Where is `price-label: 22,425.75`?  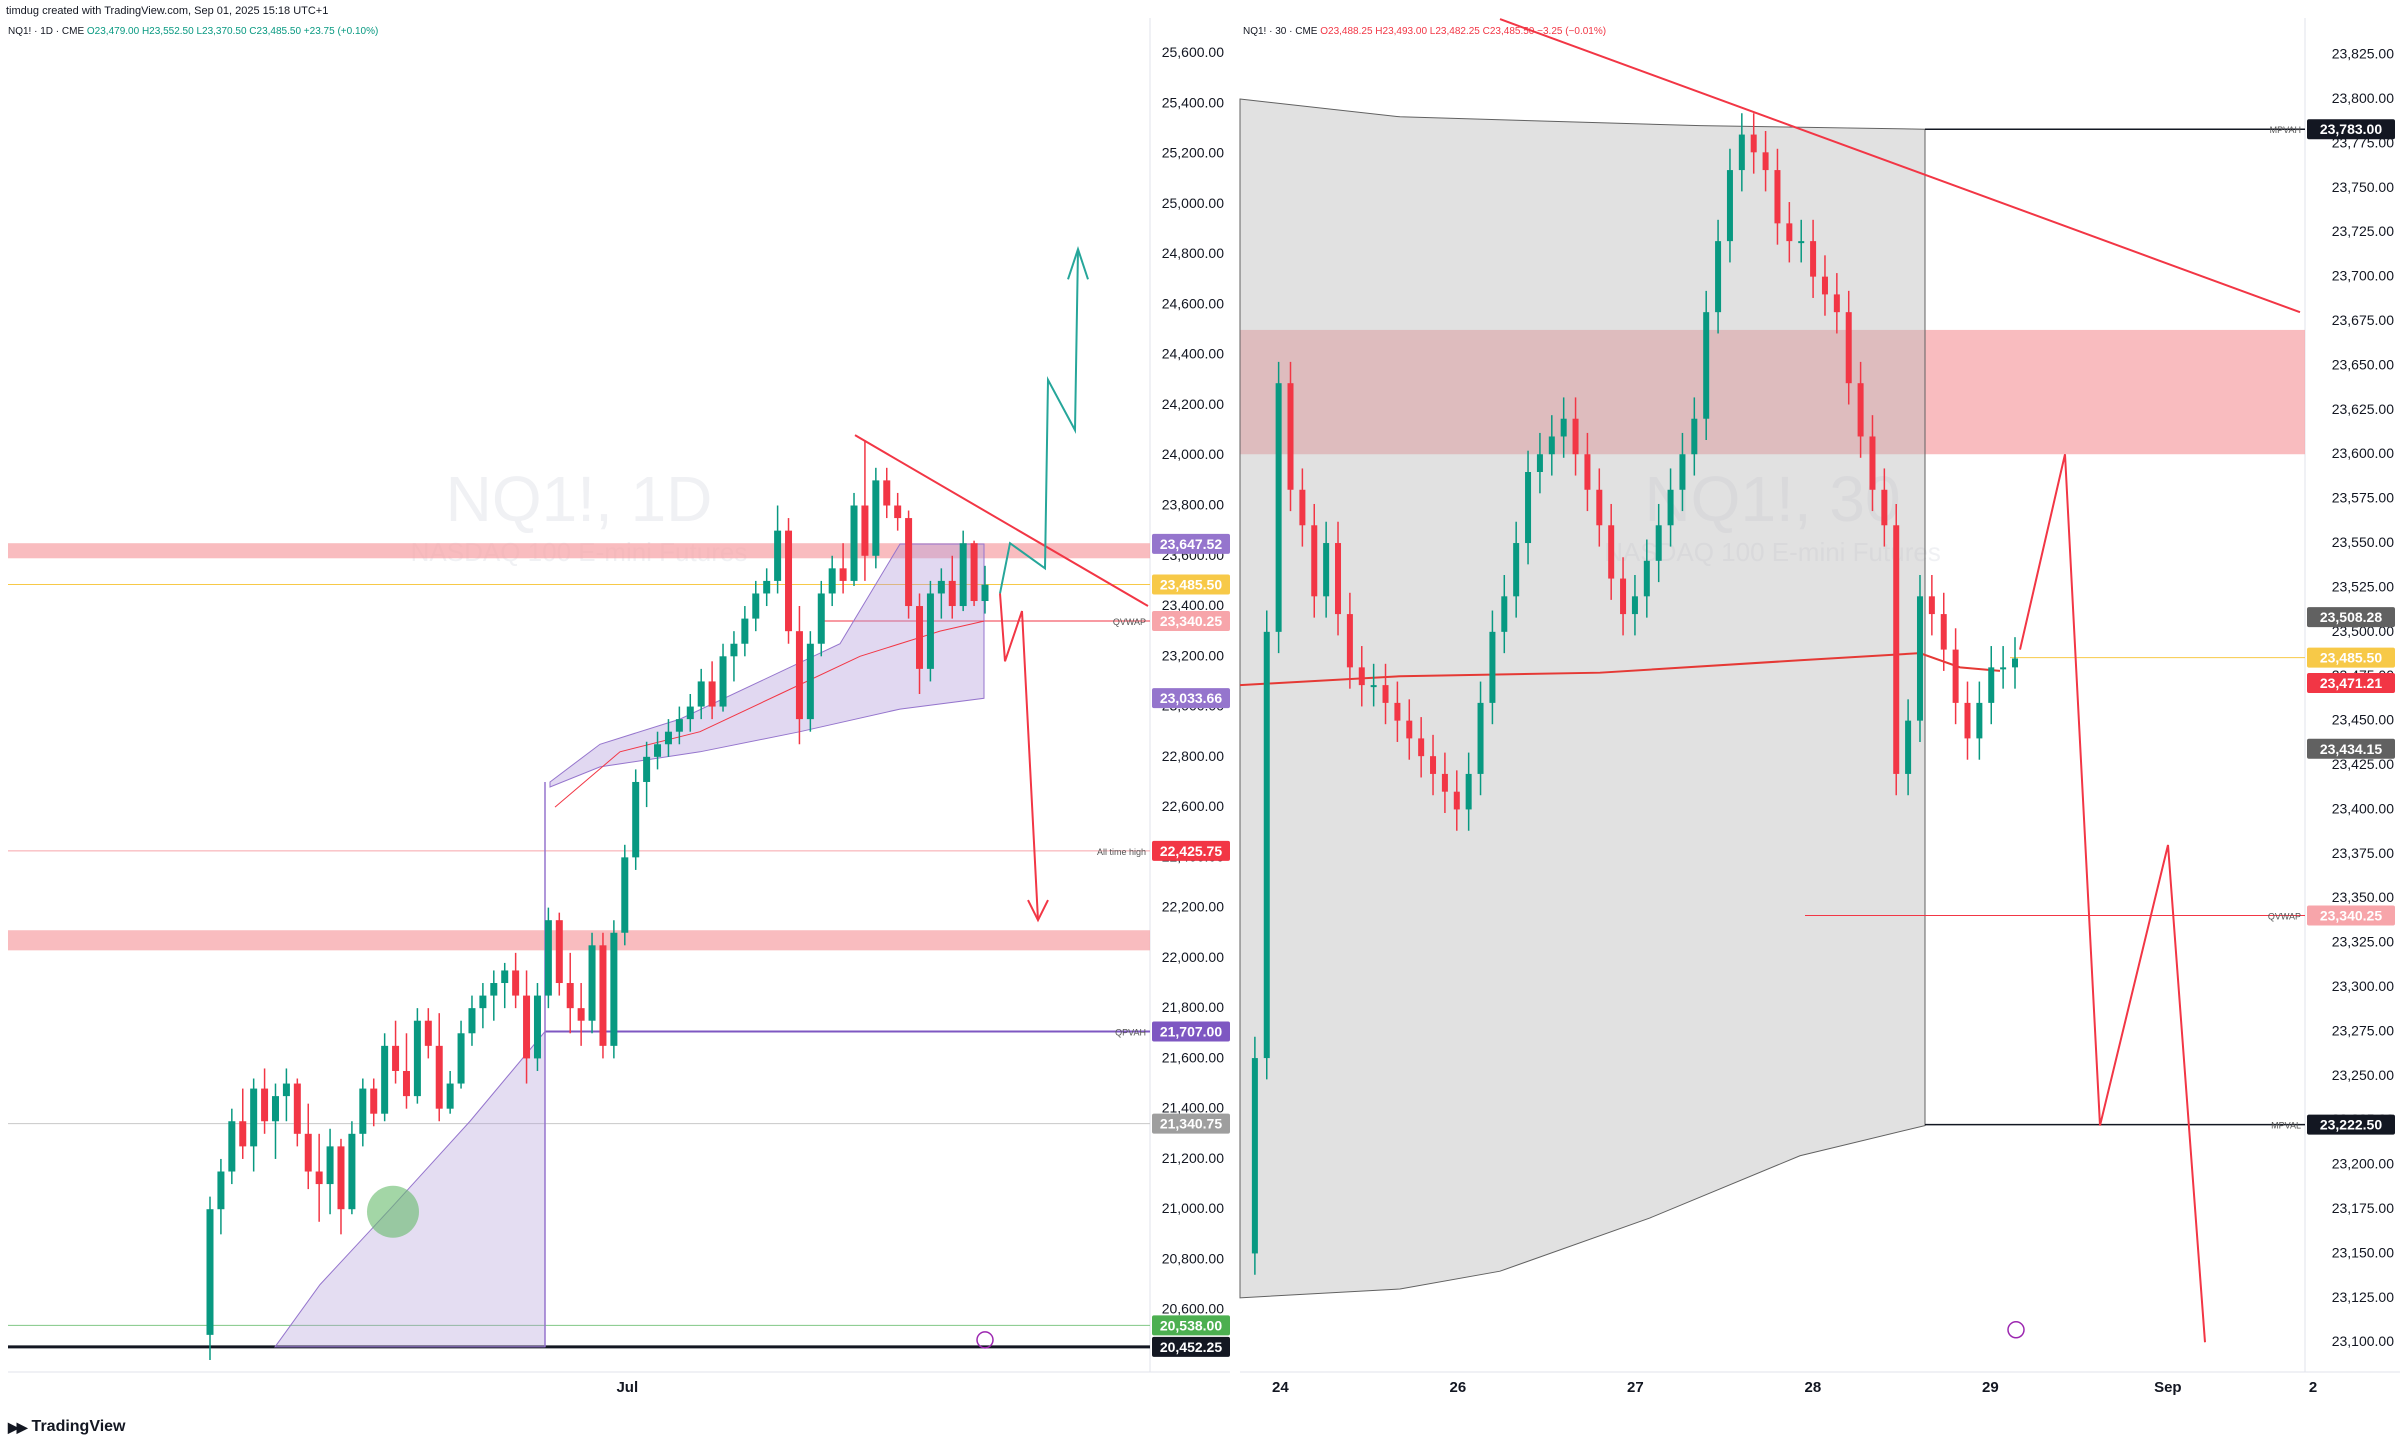 price-label: 22,425.75 is located at coordinates (1191, 851).